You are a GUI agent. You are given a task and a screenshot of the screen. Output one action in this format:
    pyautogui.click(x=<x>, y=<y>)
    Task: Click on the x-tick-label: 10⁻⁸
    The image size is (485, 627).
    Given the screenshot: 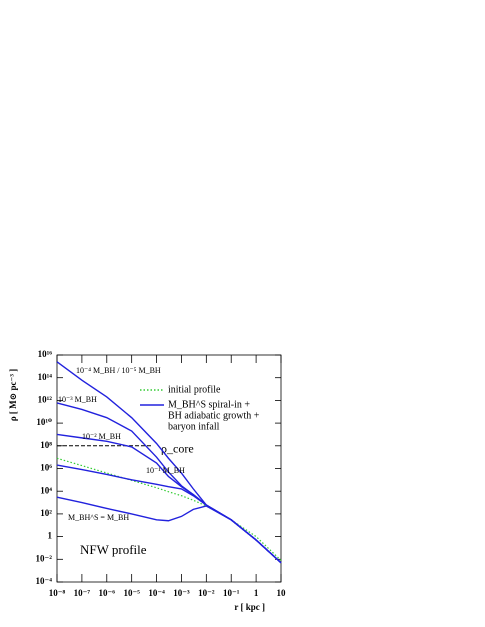 What is the action you would take?
    pyautogui.click(x=57, y=593)
    